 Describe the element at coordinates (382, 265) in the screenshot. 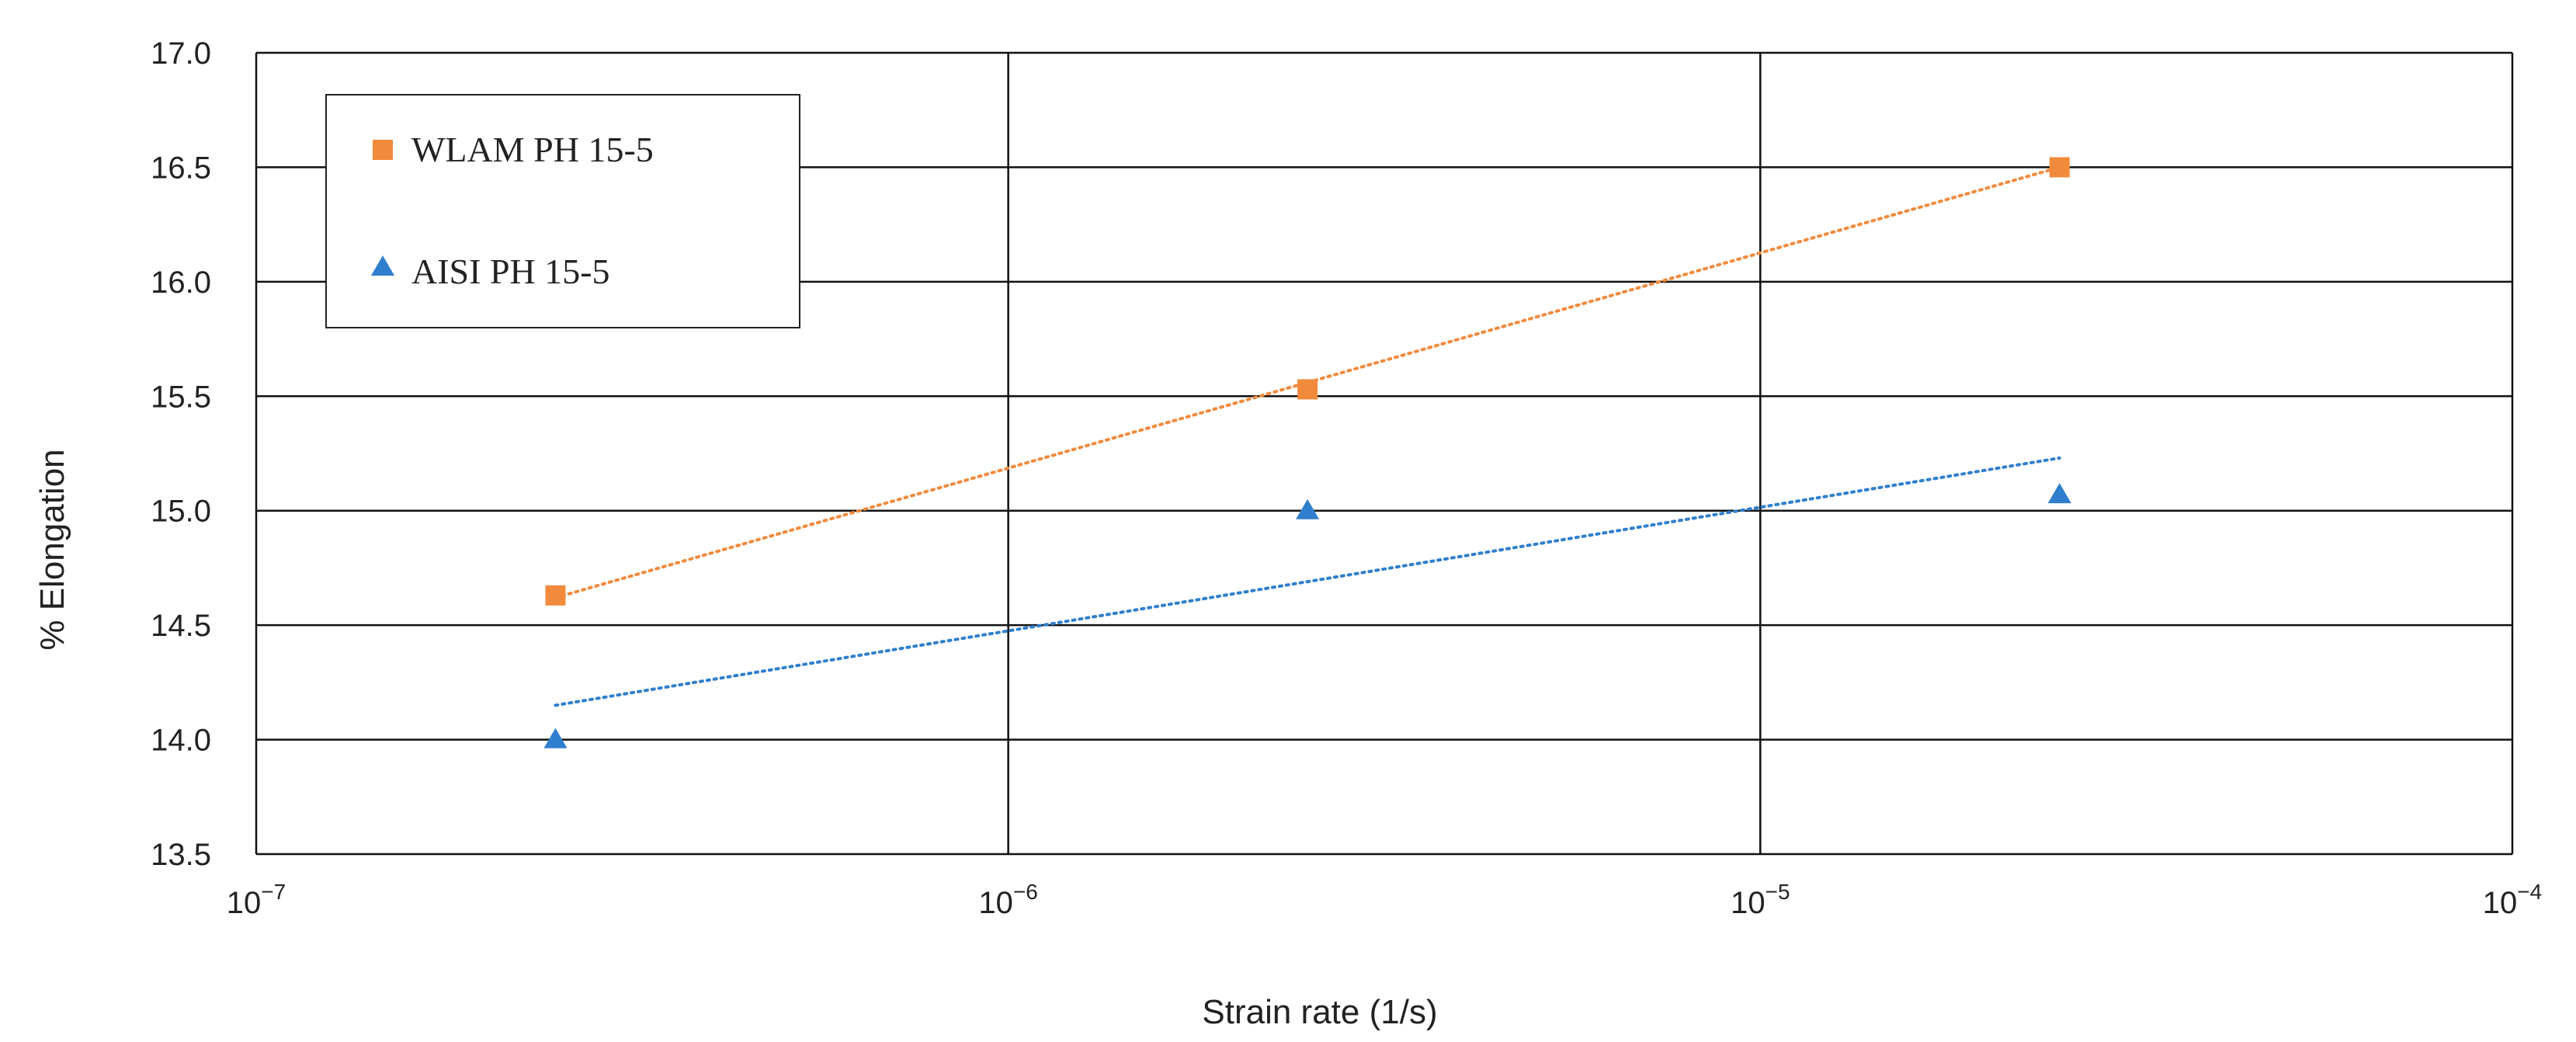

I see `legend-marker-aisi` at that location.